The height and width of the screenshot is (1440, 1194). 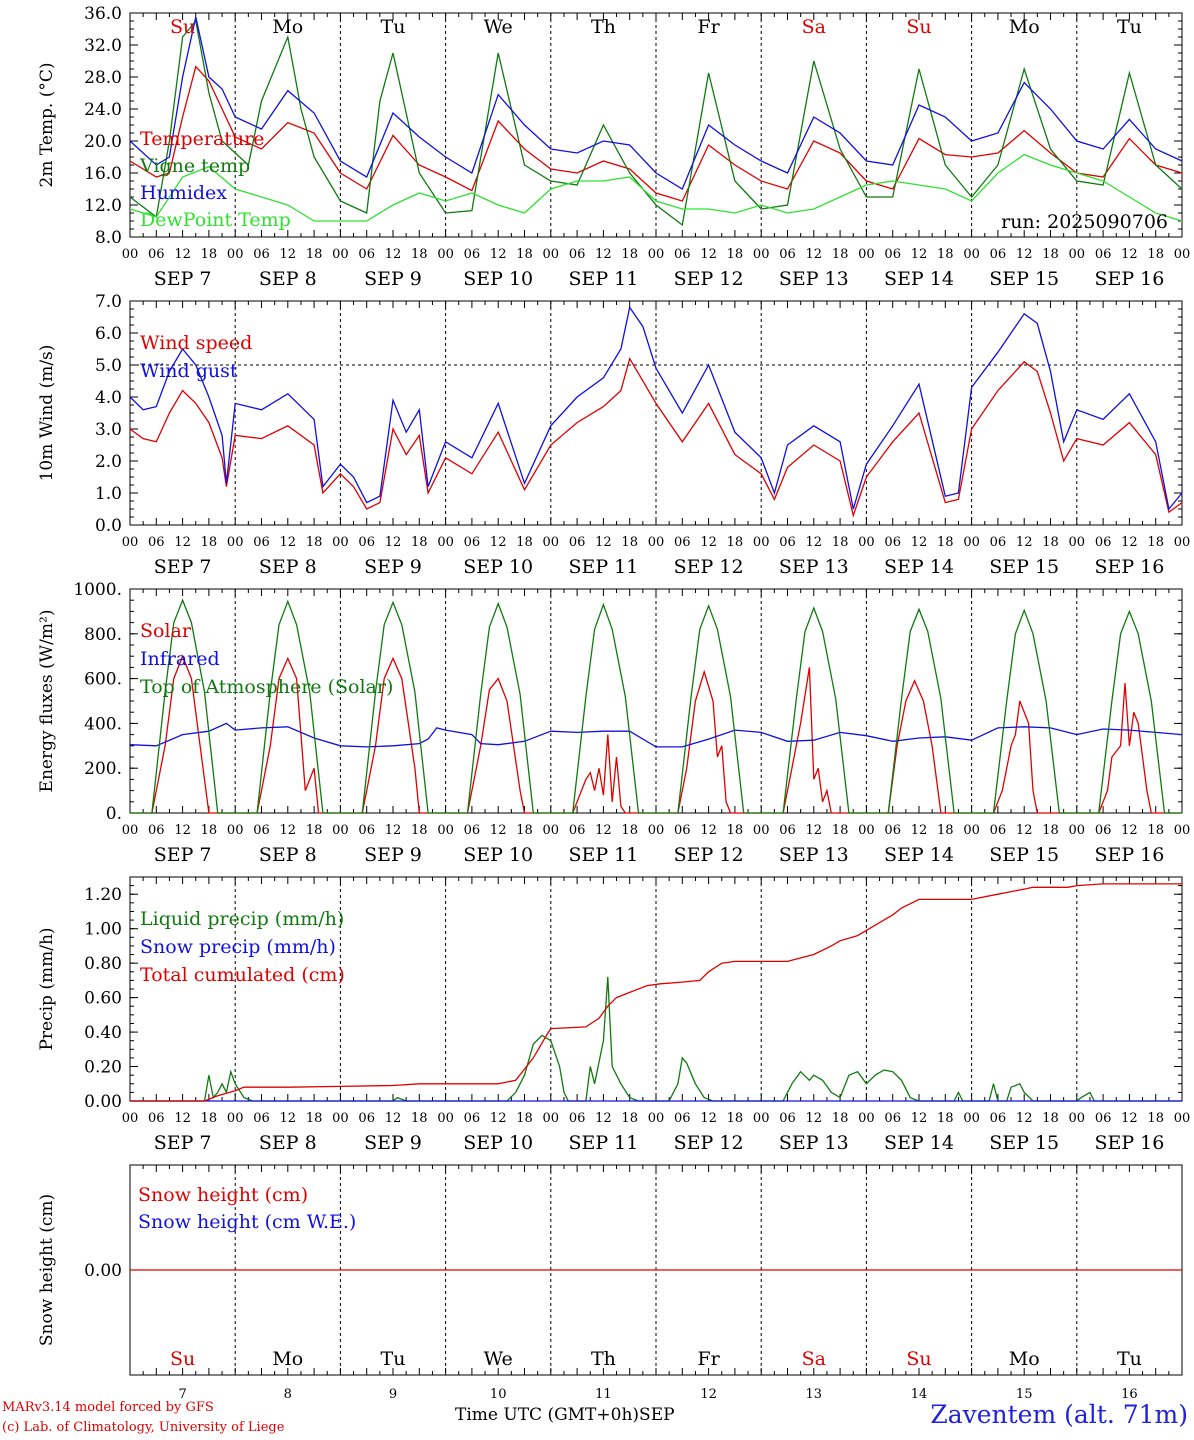 I want to click on y-tick-label: 200., so click(x=103, y=769).